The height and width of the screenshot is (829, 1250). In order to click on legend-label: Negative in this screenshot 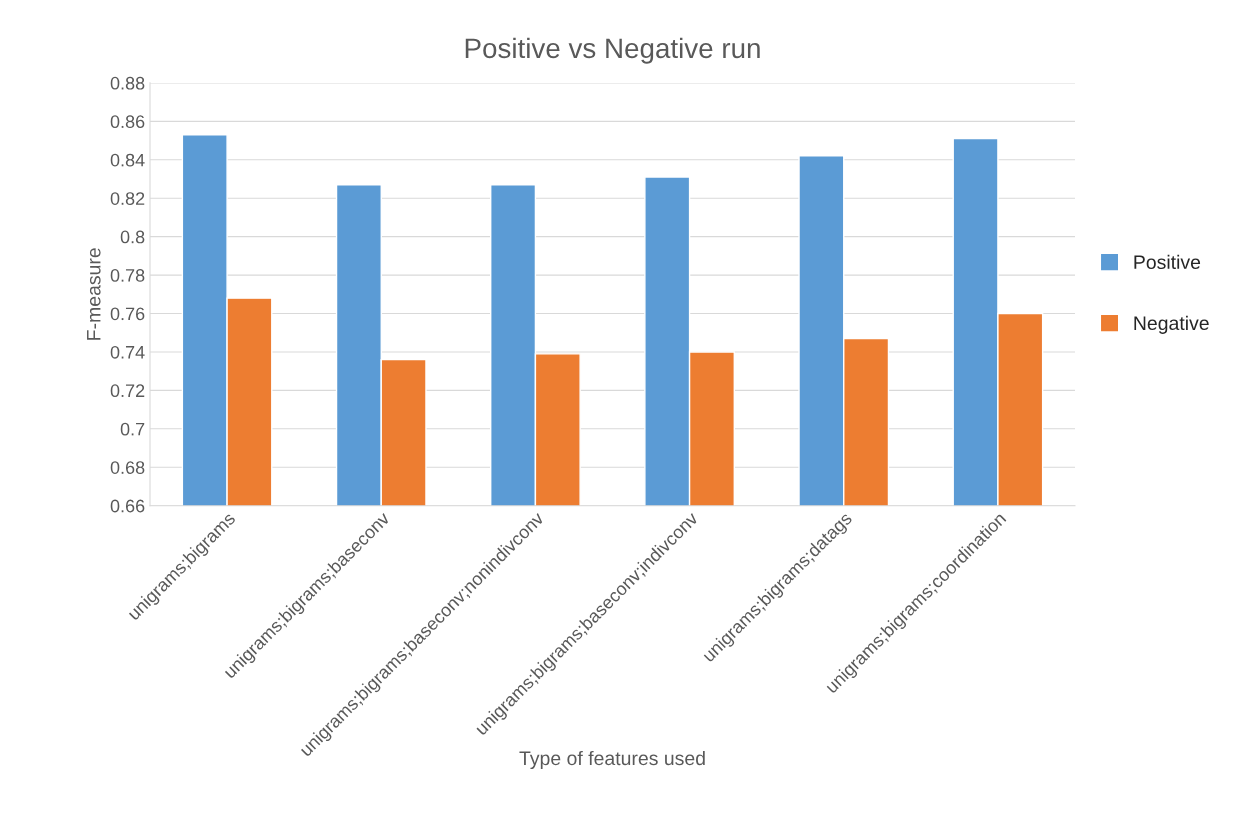, I will do `click(1171, 324)`.